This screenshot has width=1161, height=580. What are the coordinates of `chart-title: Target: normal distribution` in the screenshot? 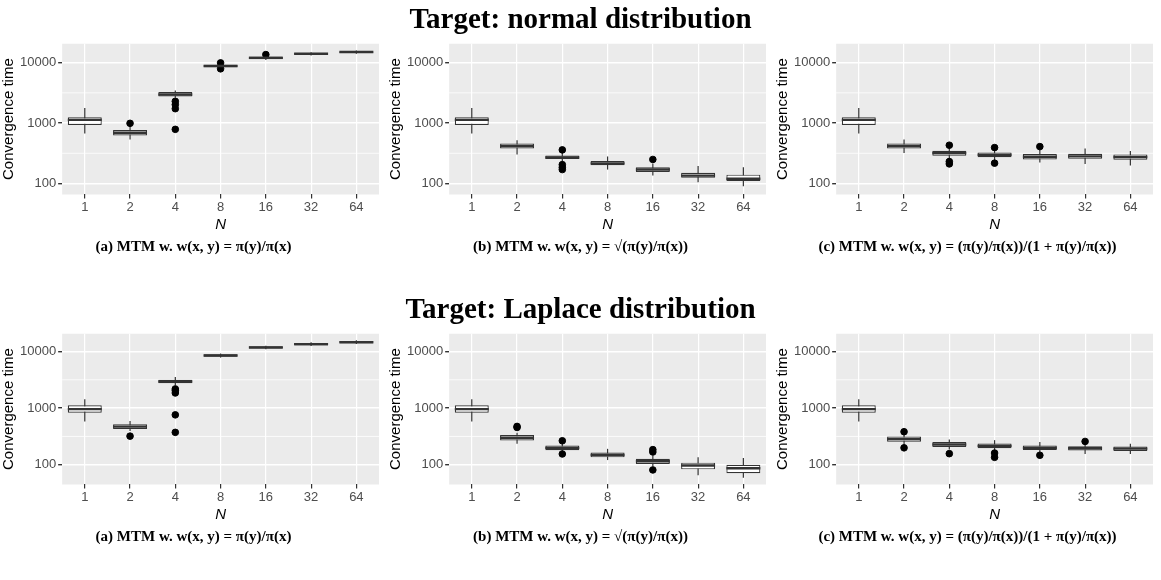 It's located at (580, 18).